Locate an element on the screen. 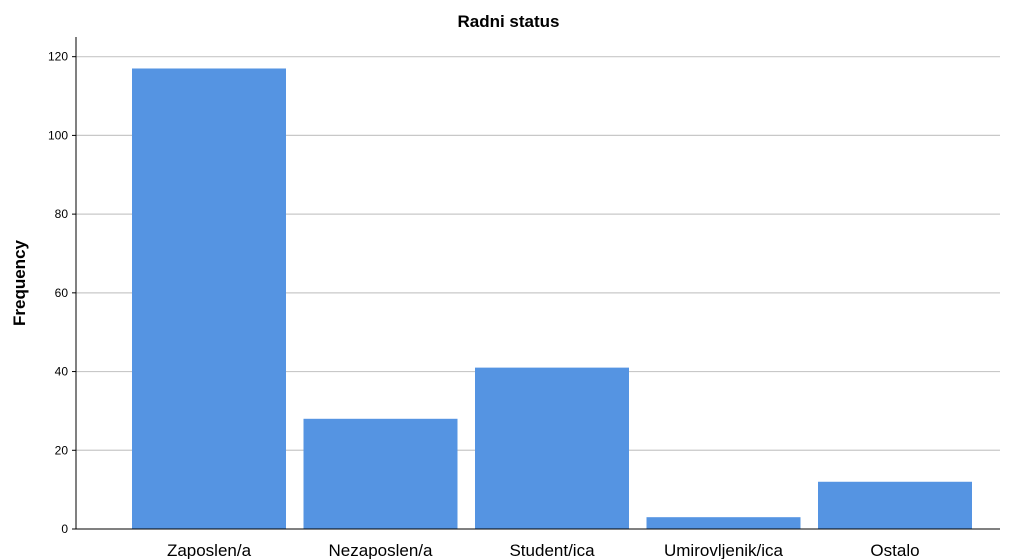  chart-title: Radni status is located at coordinates (508, 21).